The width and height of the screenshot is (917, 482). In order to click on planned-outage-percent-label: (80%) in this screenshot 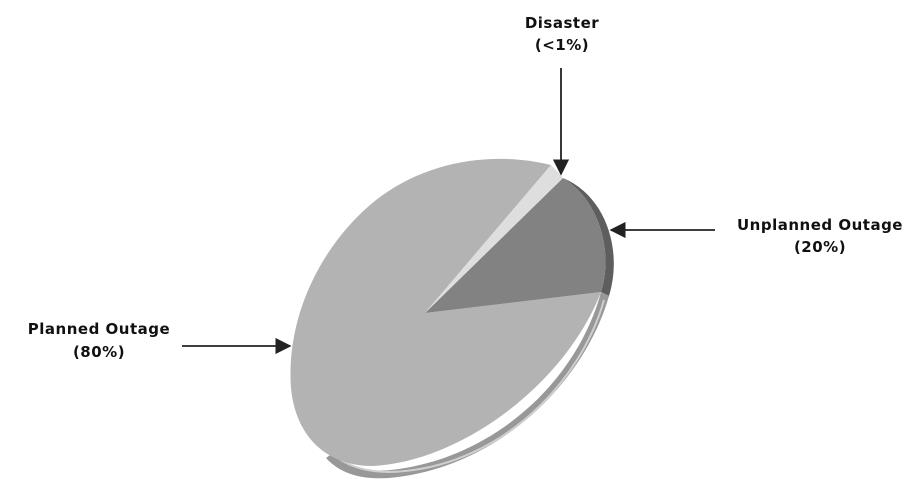, I will do `click(99, 352)`.